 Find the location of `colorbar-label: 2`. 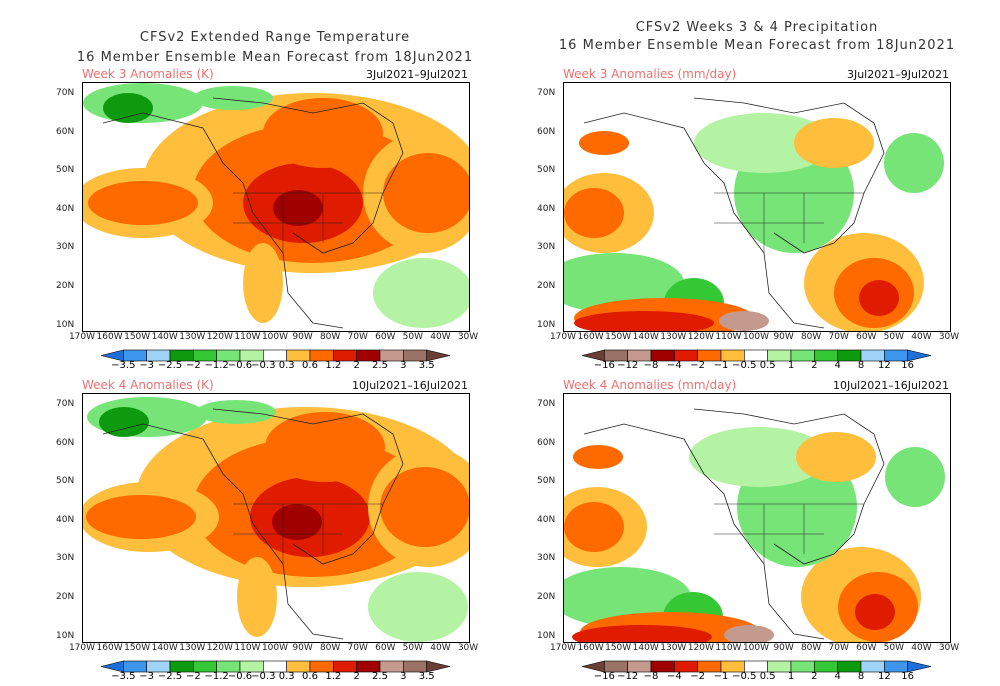

colorbar-label: 2 is located at coordinates (814, 676).